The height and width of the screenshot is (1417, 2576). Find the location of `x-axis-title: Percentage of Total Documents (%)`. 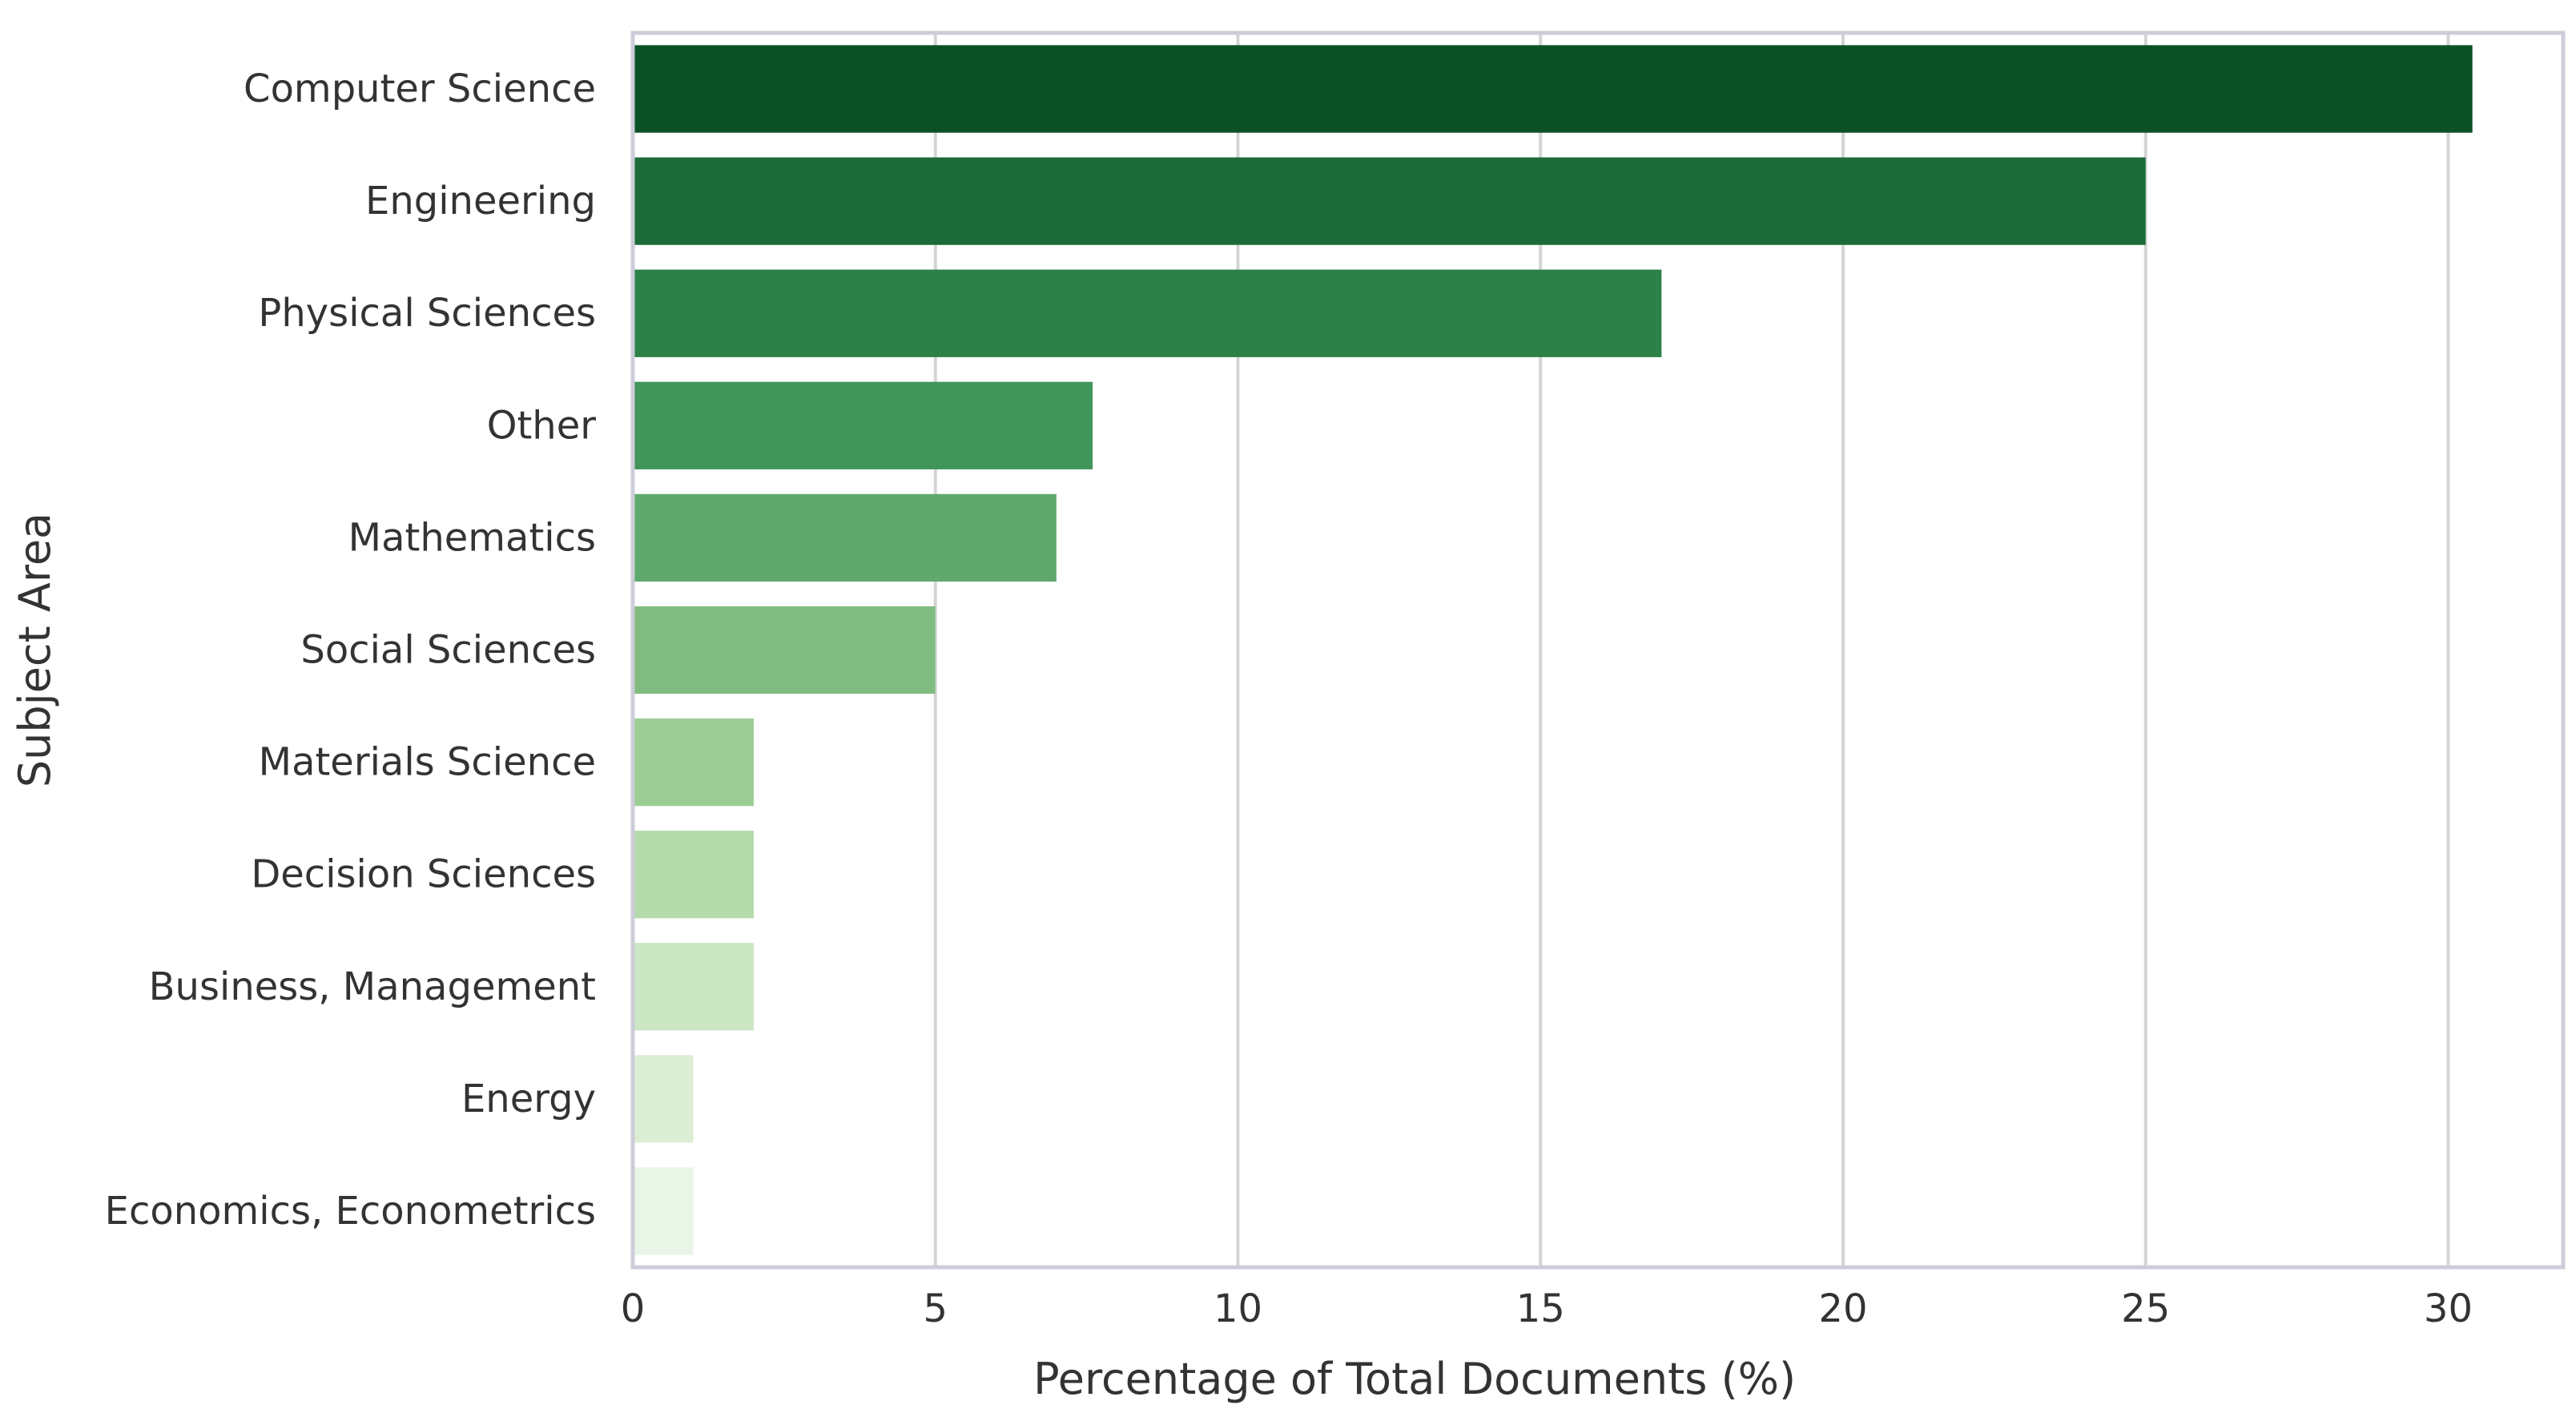

x-axis-title: Percentage of Total Documents (%) is located at coordinates (1415, 1379).